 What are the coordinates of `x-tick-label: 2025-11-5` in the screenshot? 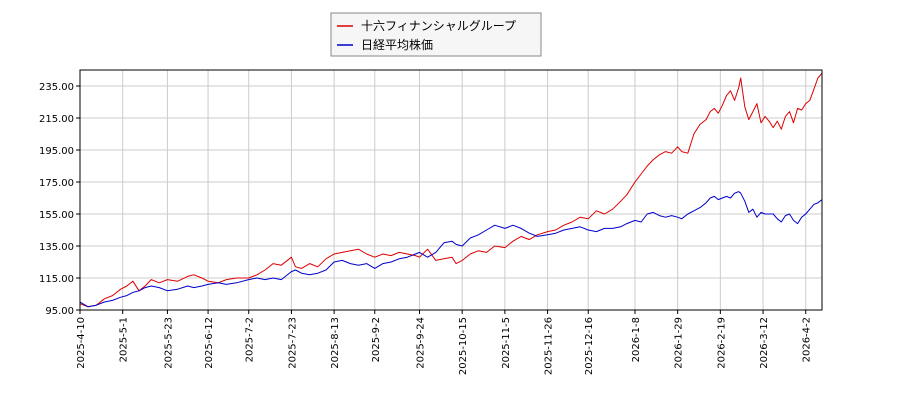 It's located at (506, 343).